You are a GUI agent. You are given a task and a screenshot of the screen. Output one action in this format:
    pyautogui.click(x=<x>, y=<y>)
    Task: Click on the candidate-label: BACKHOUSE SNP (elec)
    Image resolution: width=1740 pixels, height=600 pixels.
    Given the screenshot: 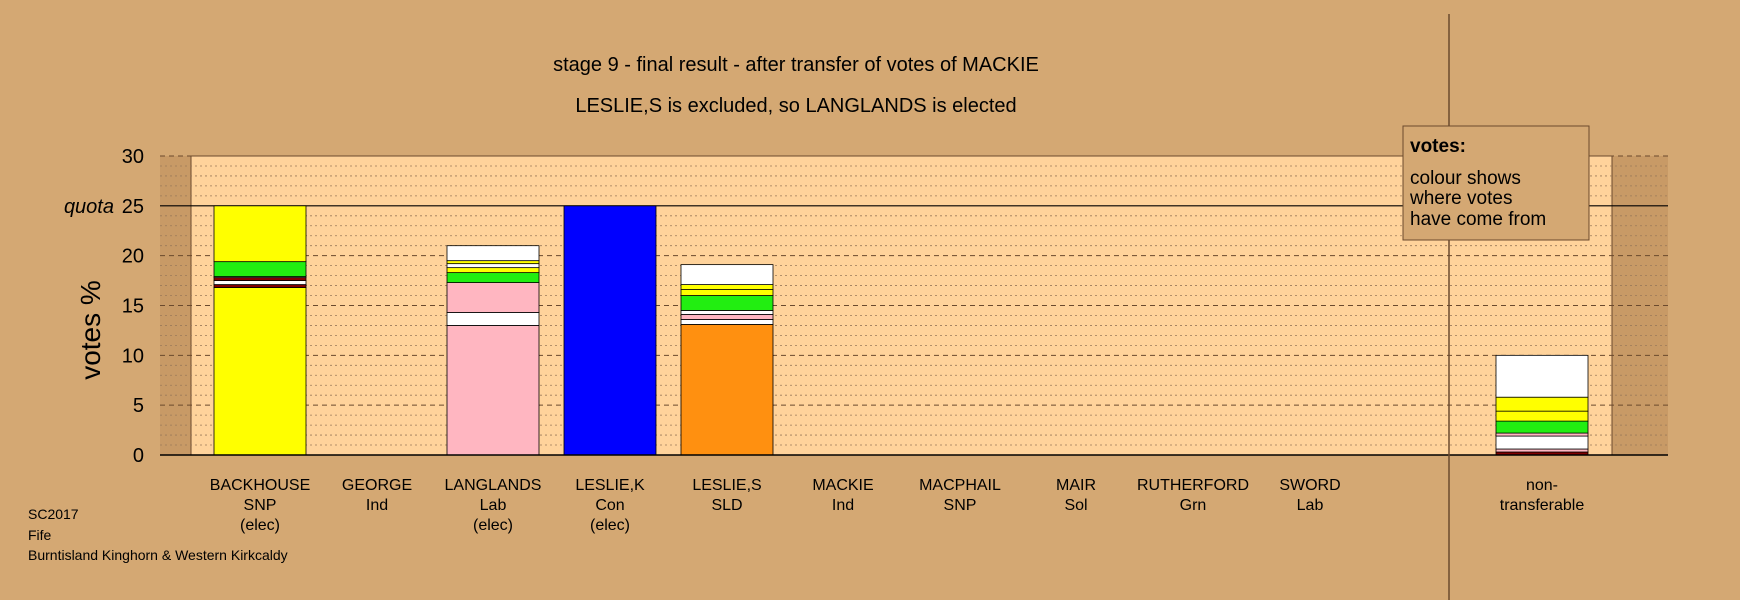 What is the action you would take?
    pyautogui.click(x=260, y=505)
    